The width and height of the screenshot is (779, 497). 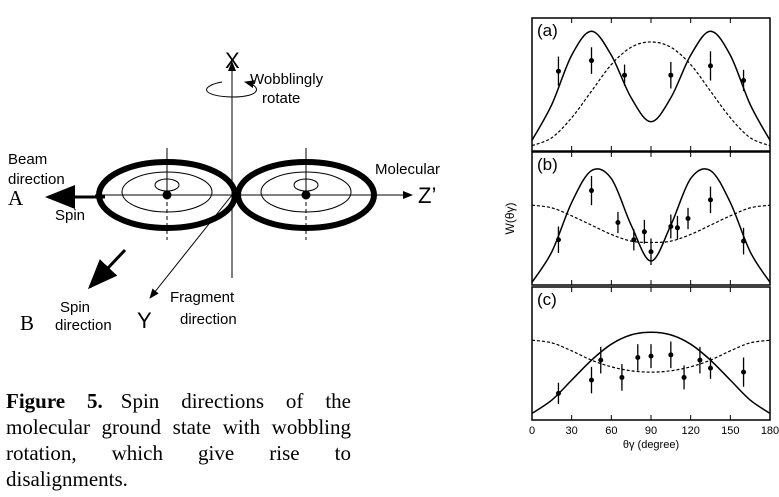 What do you see at coordinates (510, 219) in the screenshot?
I see `y-axis-label: W(θγ)` at bounding box center [510, 219].